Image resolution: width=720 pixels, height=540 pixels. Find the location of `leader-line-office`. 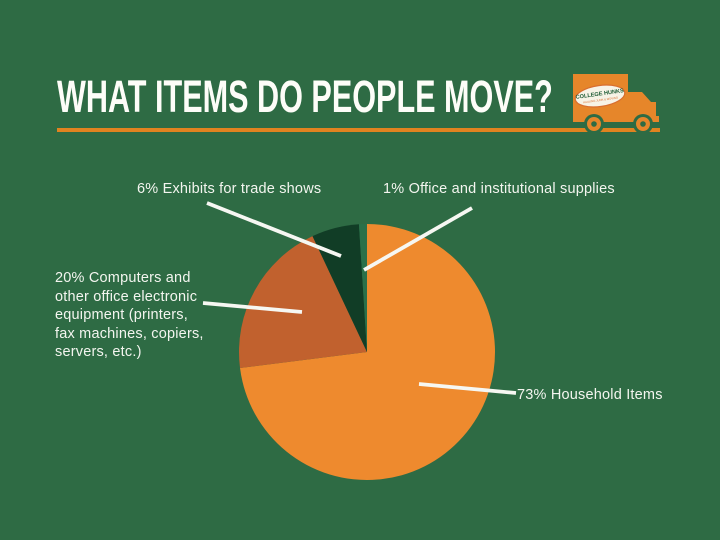

leader-line-office is located at coordinates (418, 239).